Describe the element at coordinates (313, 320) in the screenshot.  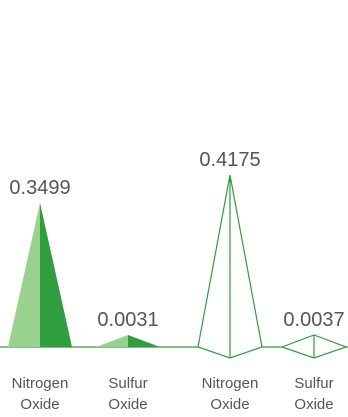
I see `value-label: 0.0037` at that location.